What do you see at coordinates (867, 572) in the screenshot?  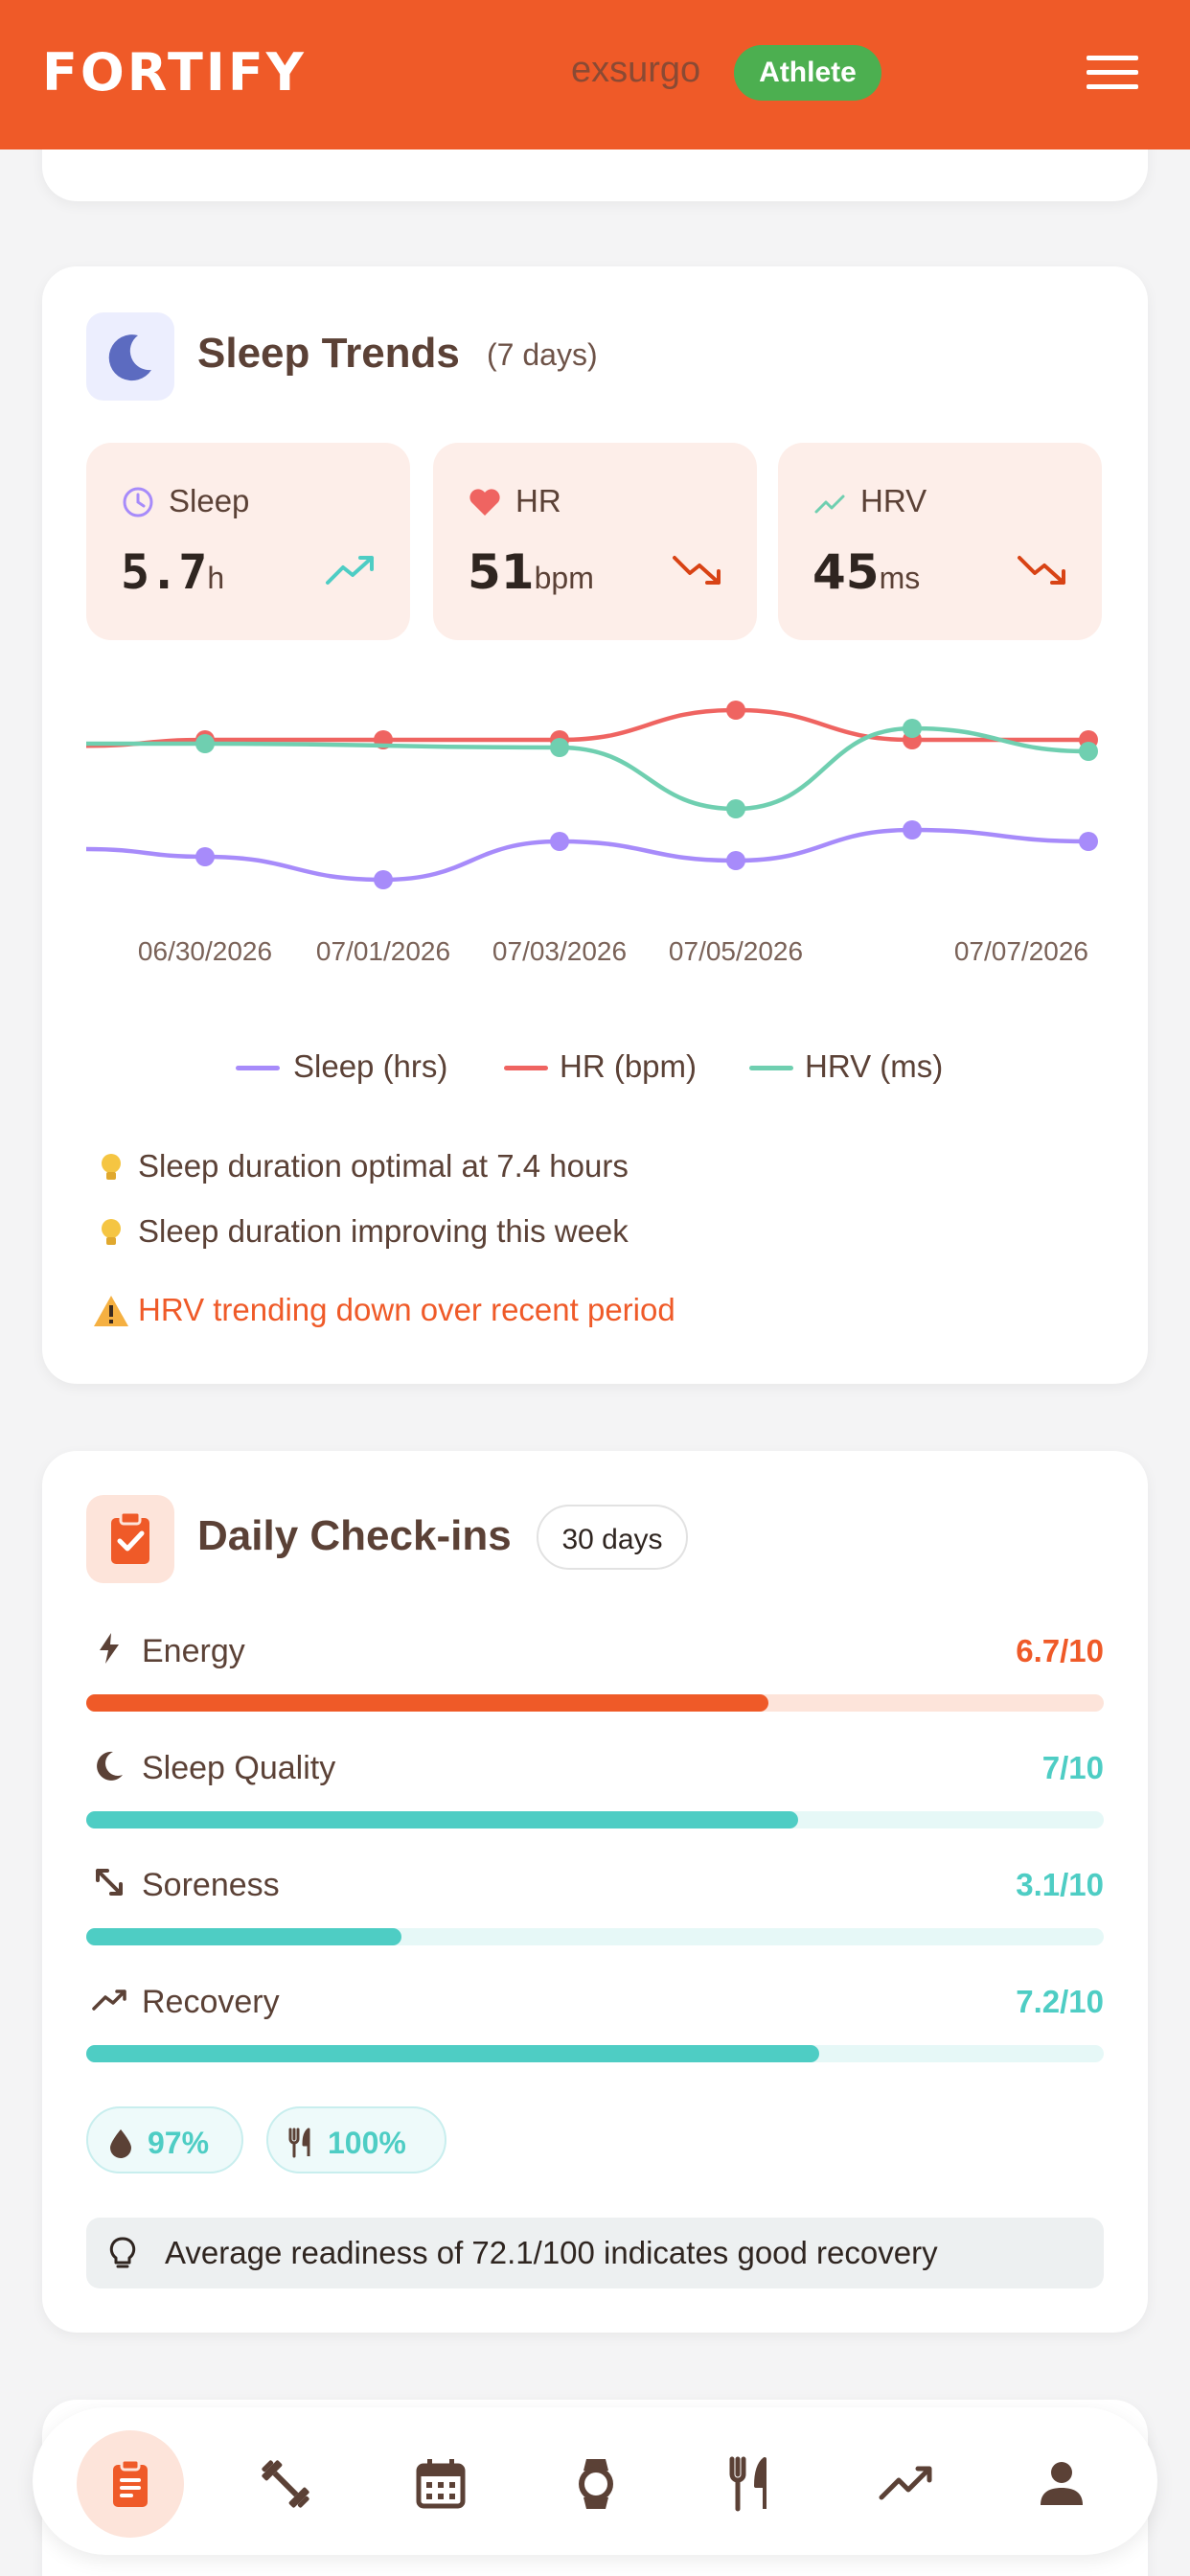 I see `stat-value: 45ms` at bounding box center [867, 572].